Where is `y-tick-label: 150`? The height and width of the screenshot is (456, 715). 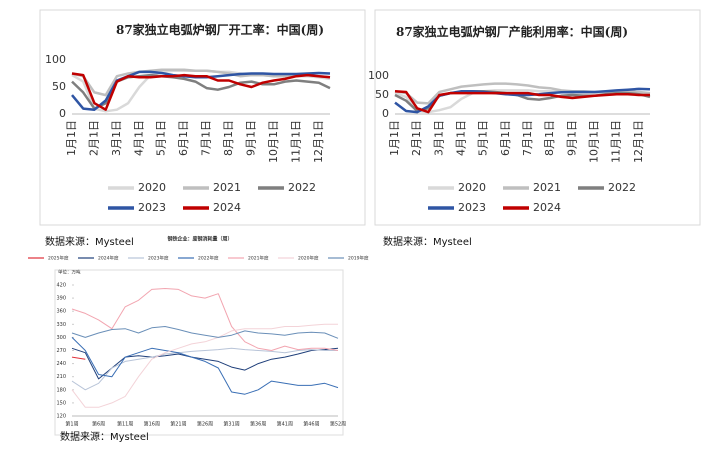 y-tick-label: 150 is located at coordinates (61, 403).